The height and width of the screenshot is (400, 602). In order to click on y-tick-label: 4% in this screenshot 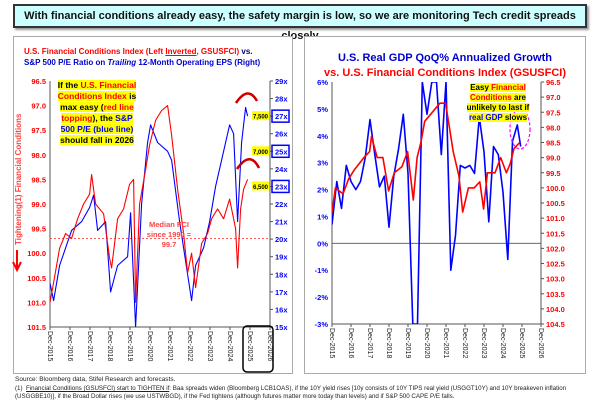, I will do `click(322, 136)`.